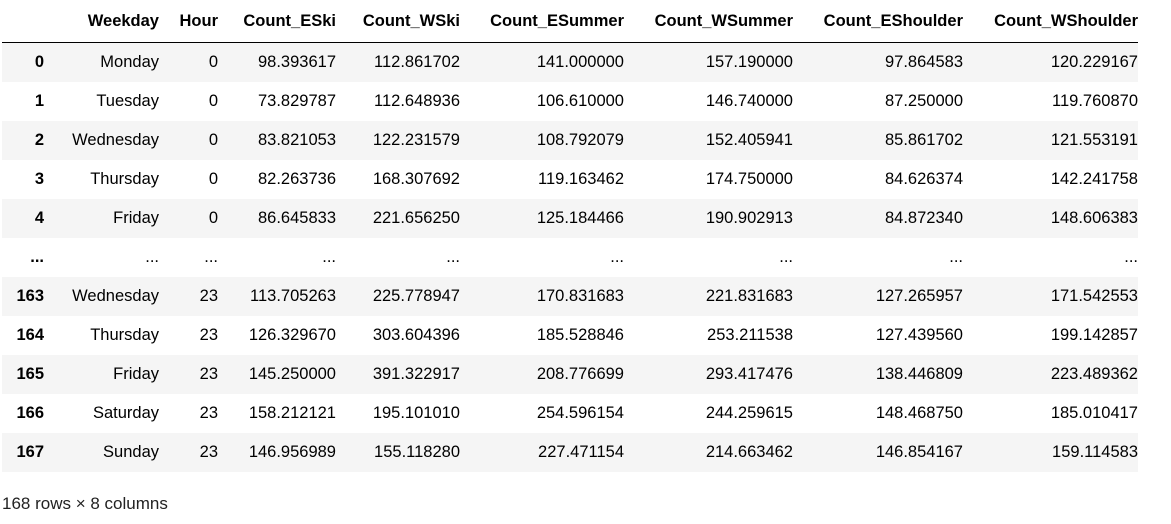 Image resolution: width=1171 pixels, height=524 pixels. Describe the element at coordinates (39, 139) in the screenshot. I see `row-index: 2` at that location.